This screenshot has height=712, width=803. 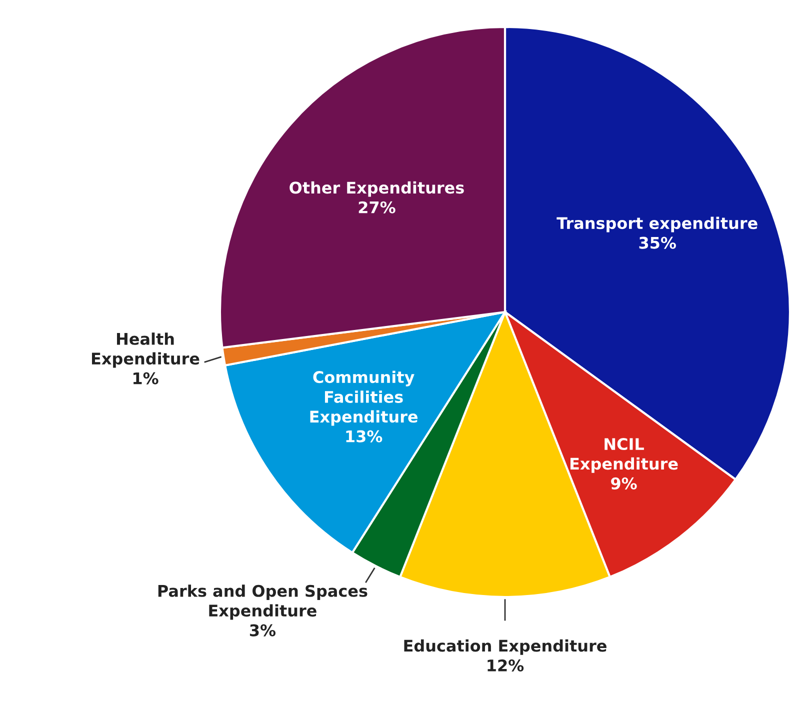 What do you see at coordinates (377, 189) in the screenshot?
I see `slice-label: Other Expenditures` at bounding box center [377, 189].